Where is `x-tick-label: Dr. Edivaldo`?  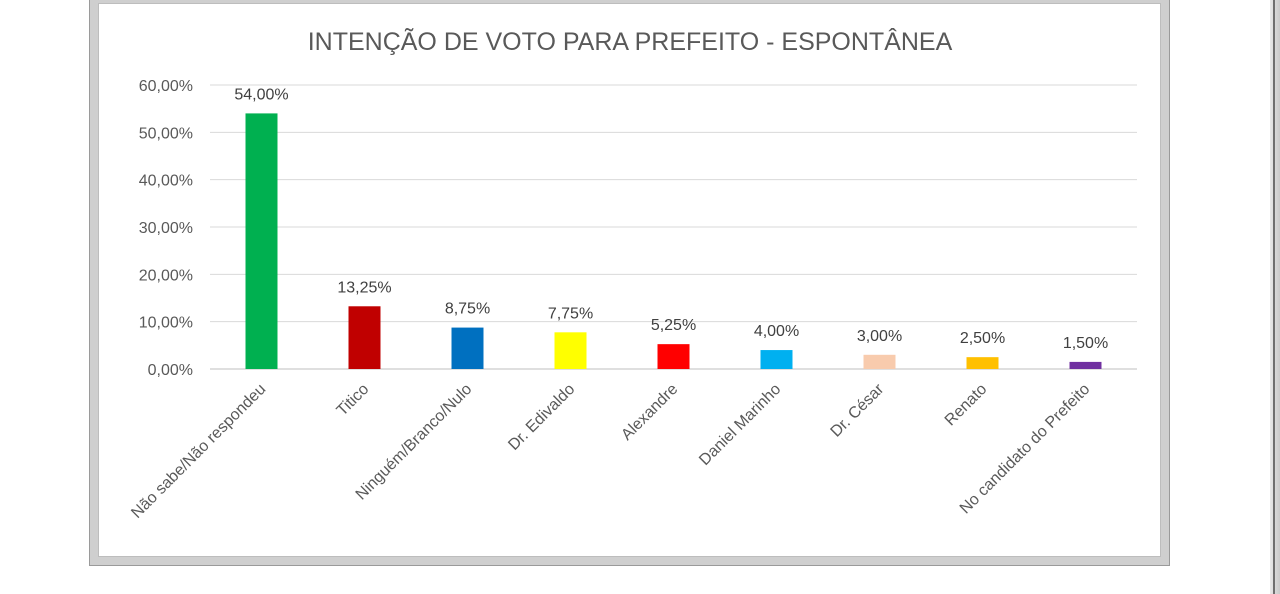 x-tick-label: Dr. Edivaldo is located at coordinates (541, 417).